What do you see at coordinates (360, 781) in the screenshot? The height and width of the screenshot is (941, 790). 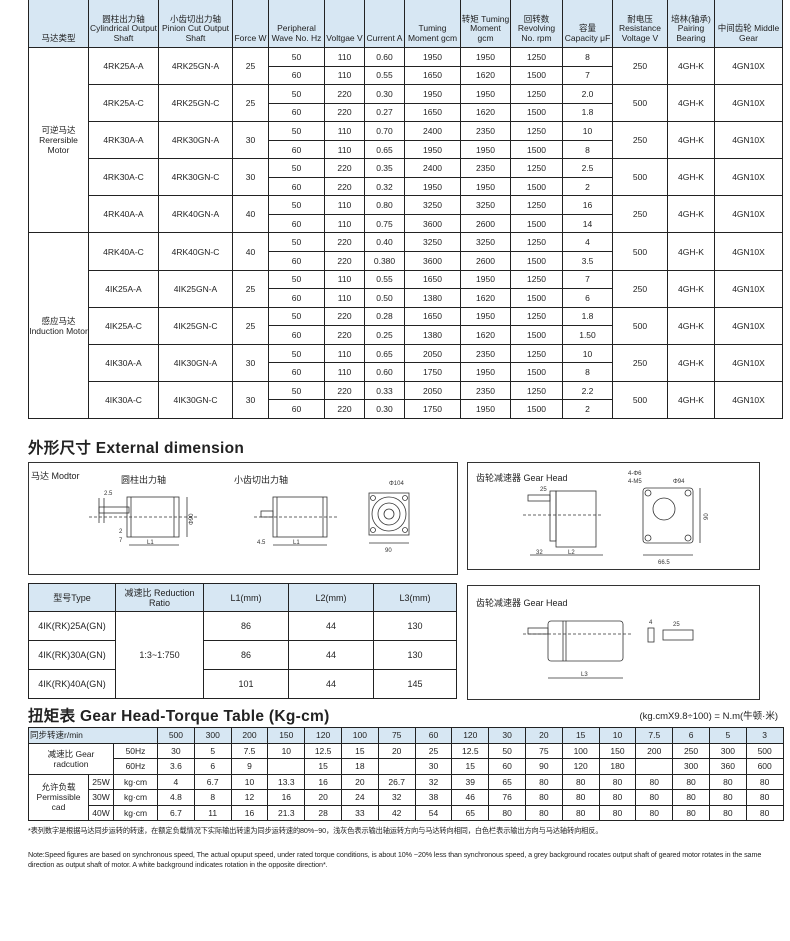 I see `torque-cell: 20` at bounding box center [360, 781].